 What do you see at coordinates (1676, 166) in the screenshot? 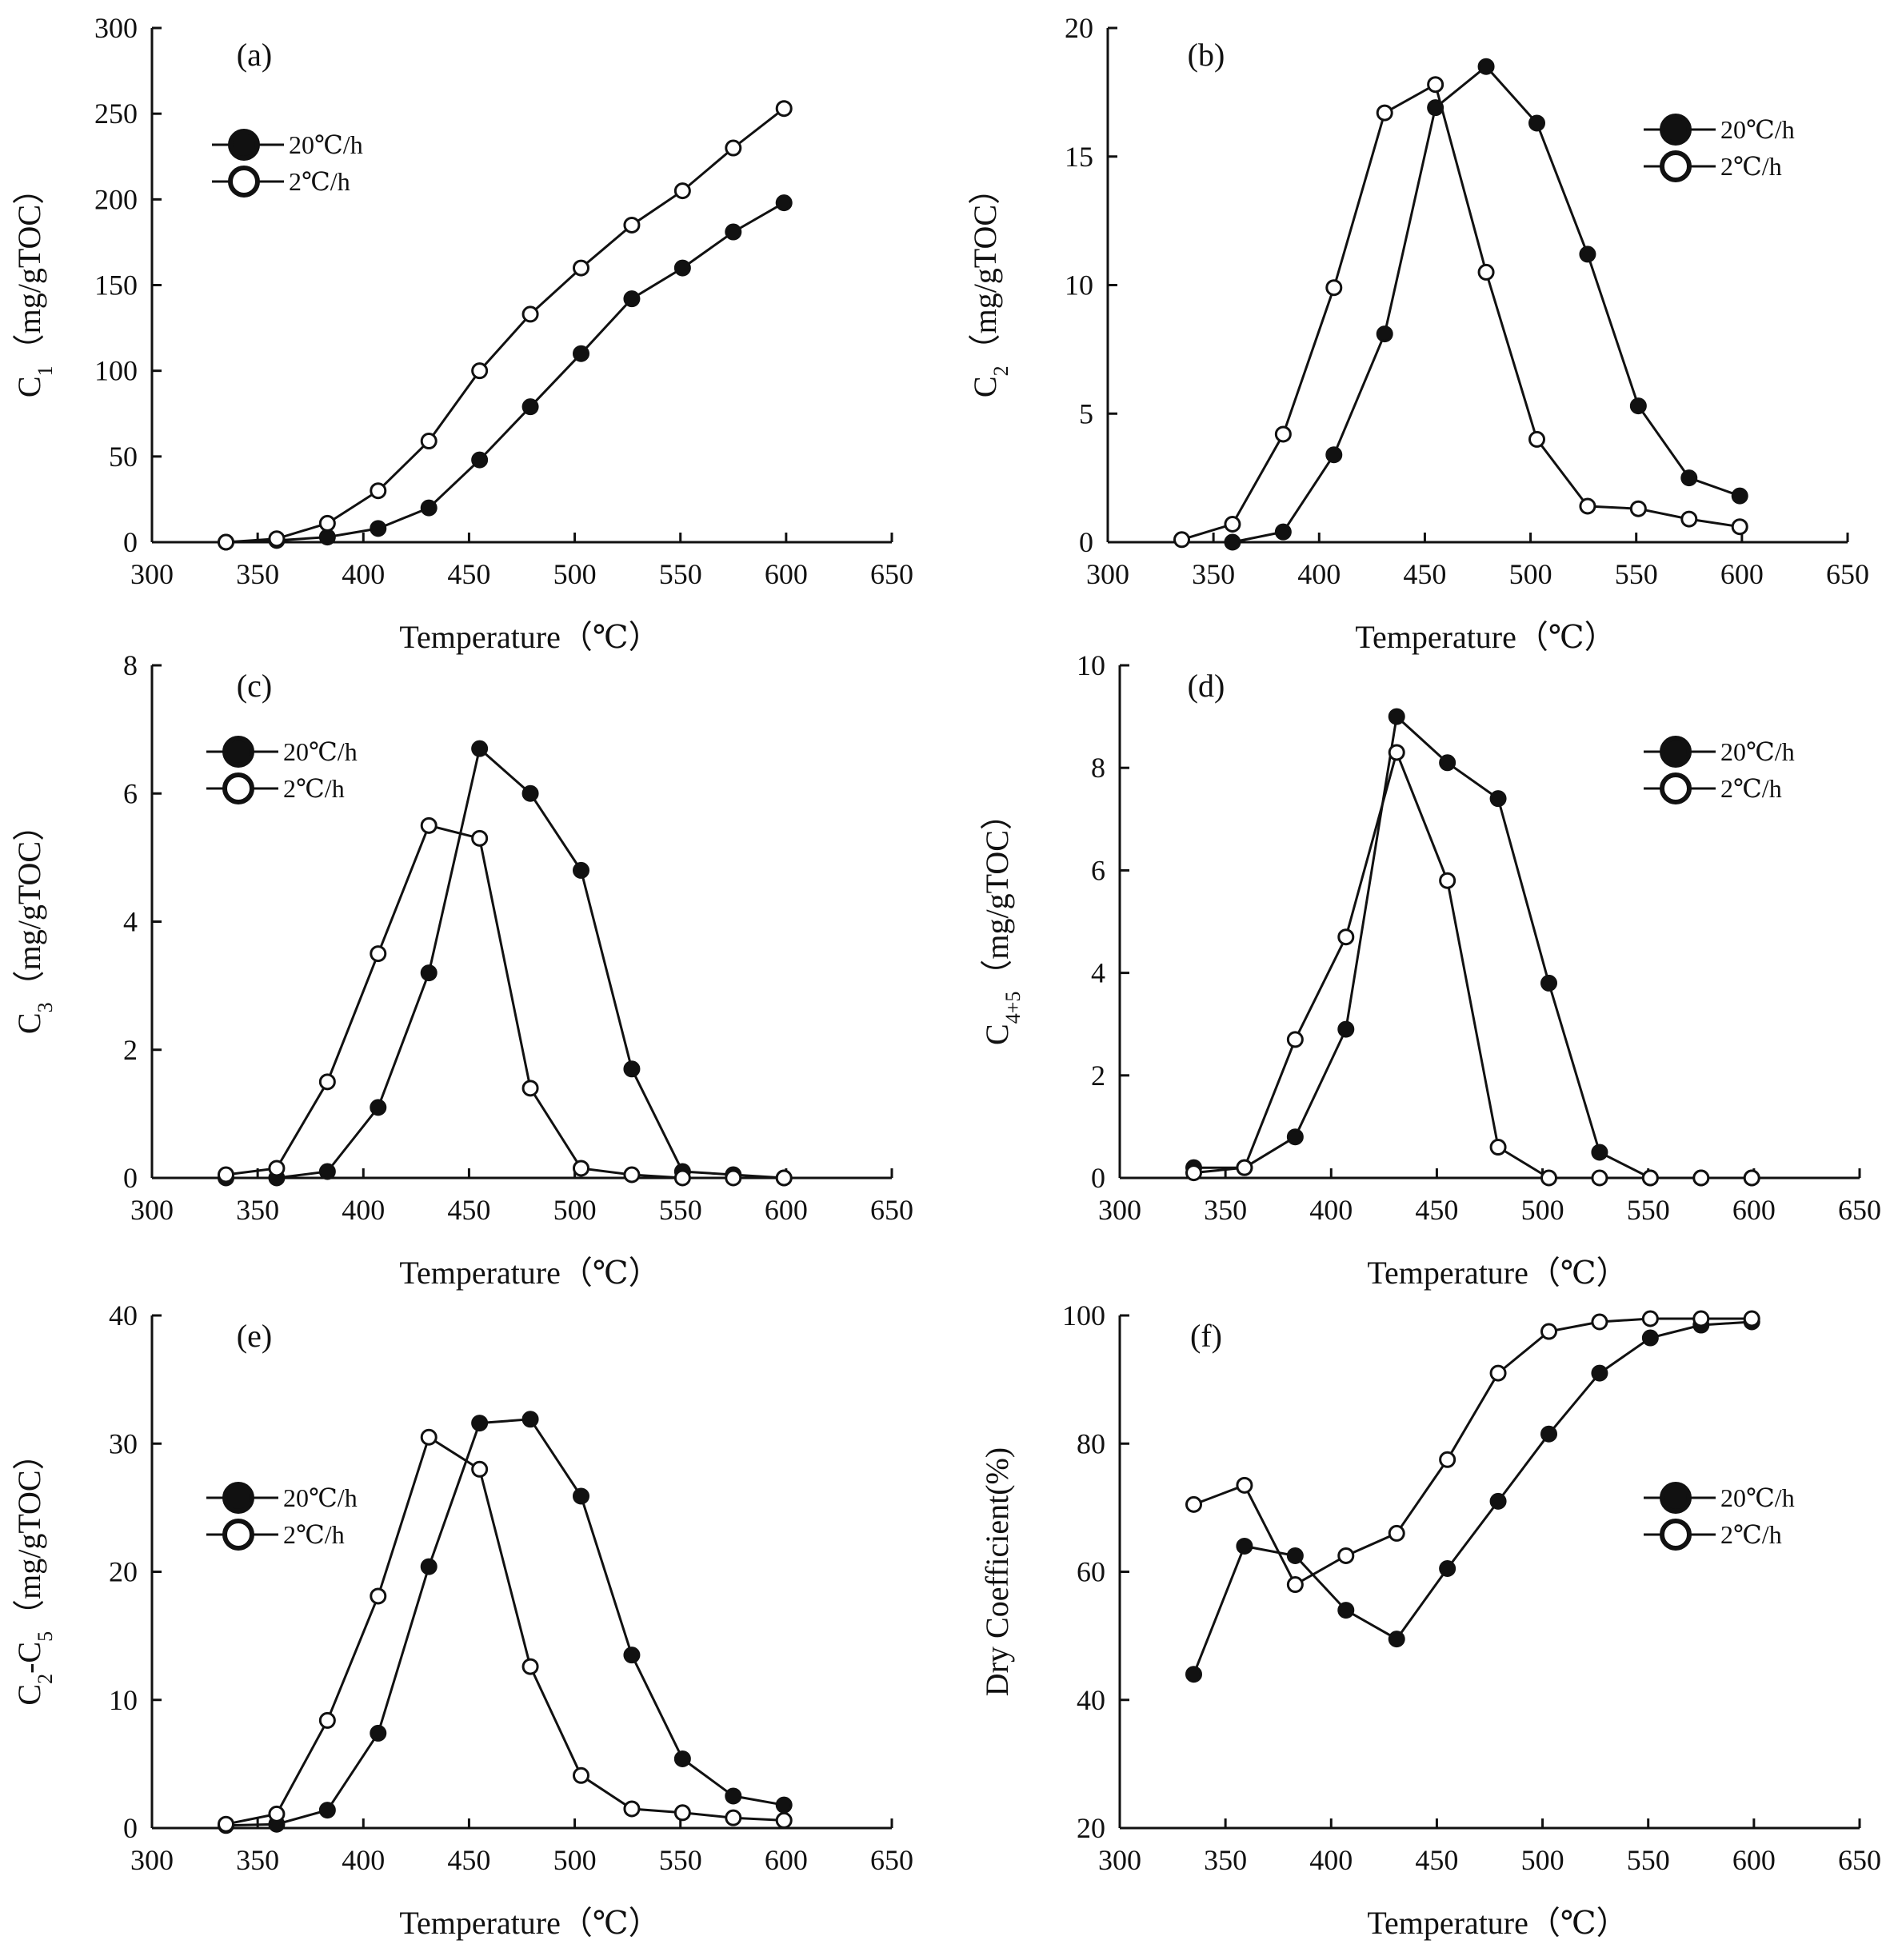
I see `legend-marker-open` at bounding box center [1676, 166].